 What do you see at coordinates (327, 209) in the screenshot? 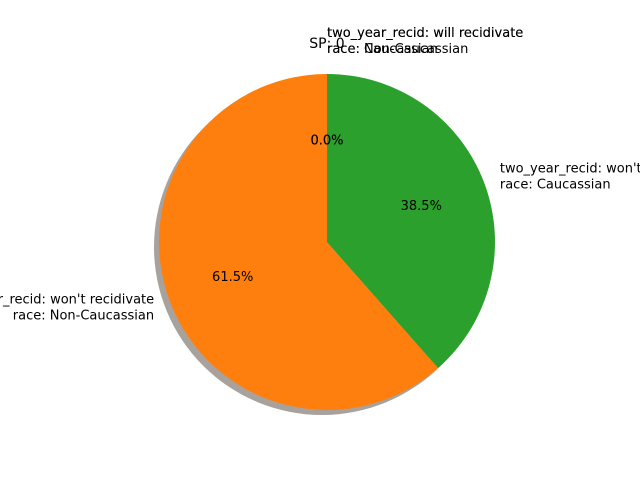
I see `pie-percent-labels: 0.0%0.0%61.5%38.5%` at bounding box center [327, 209].